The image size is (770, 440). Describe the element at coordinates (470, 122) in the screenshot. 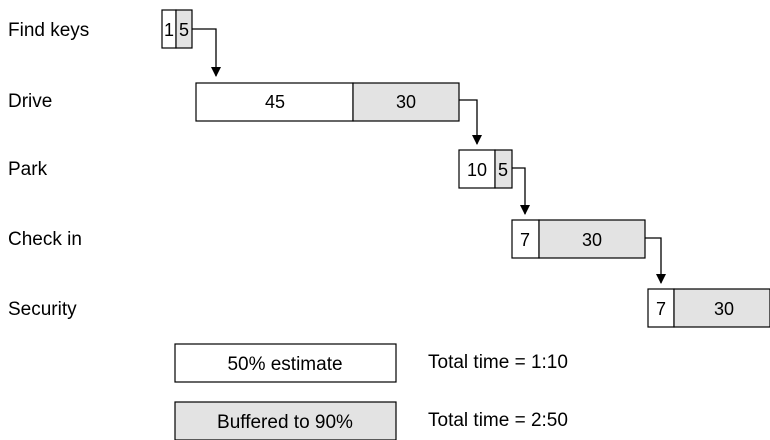

I see `dependency-arrow-drive-to-park` at that location.